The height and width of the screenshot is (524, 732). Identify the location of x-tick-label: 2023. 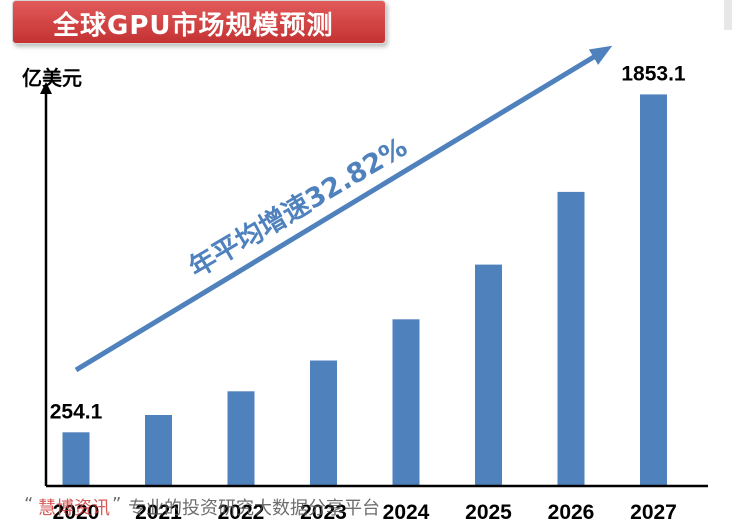
(323, 512).